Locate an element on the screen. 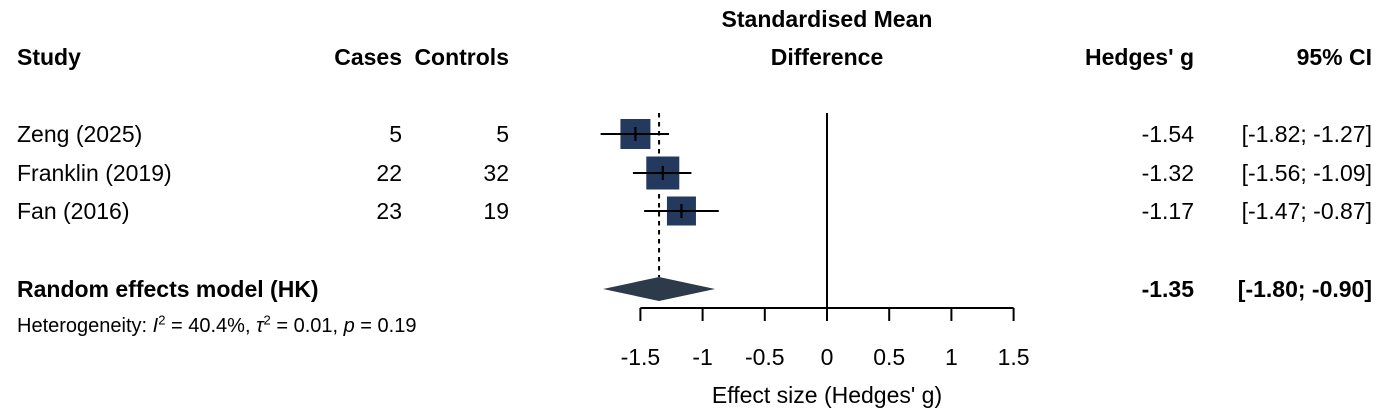 The height and width of the screenshot is (420, 1378). x-axis-tick-label: -1.5 is located at coordinates (640, 357).